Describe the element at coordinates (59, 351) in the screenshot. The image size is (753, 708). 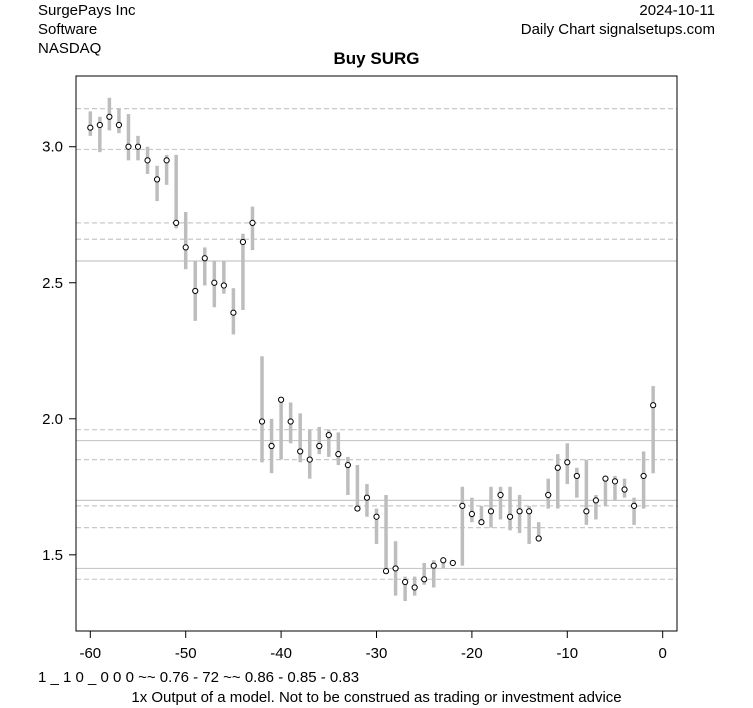
I see `y-axis: 1.5 2.0 2.5 3.0` at that location.